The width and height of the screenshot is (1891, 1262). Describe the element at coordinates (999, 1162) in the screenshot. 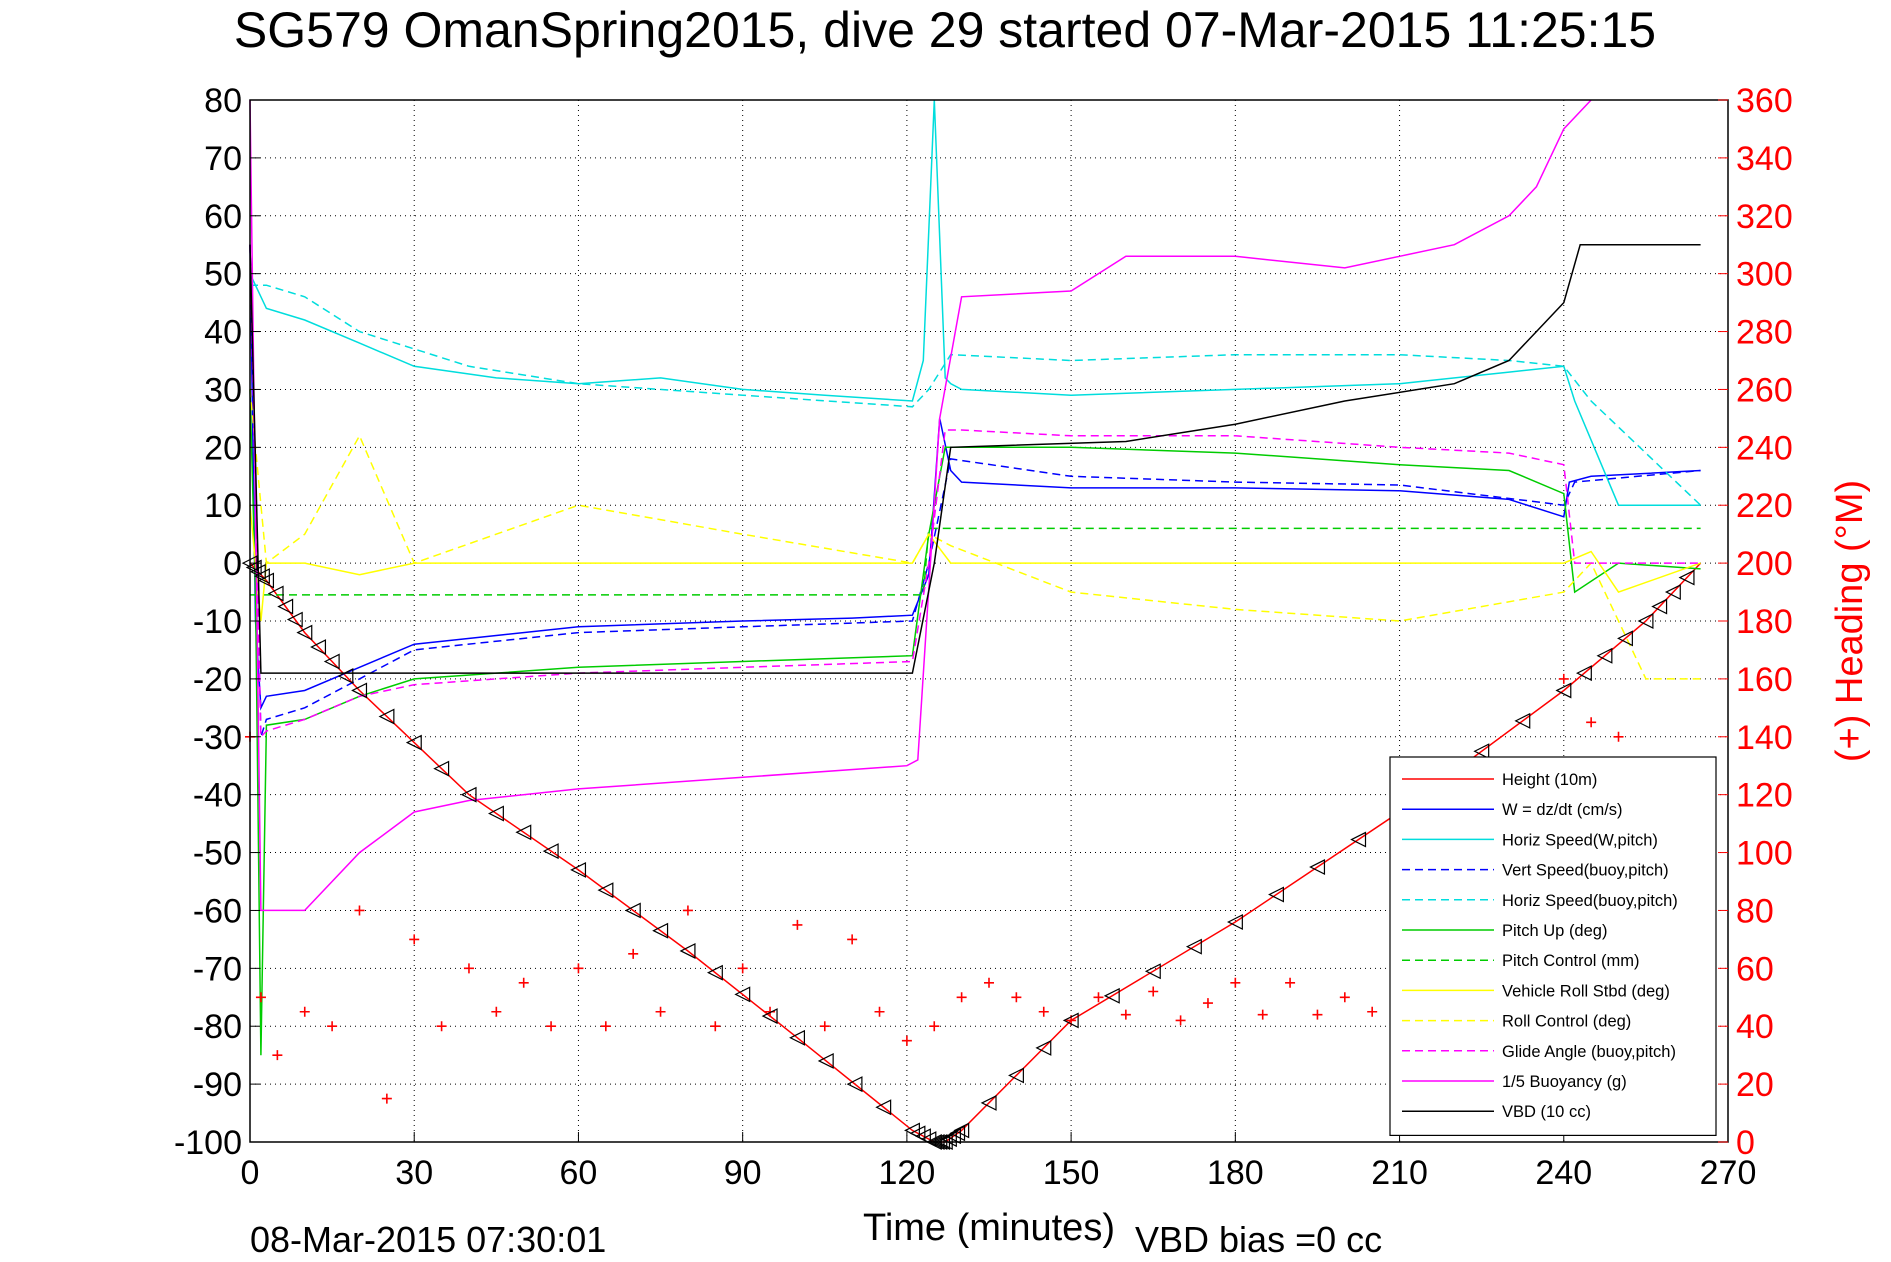

I see `x-axis-ticks: 0 30 60 90 120 150 180 210 240 270` at that location.